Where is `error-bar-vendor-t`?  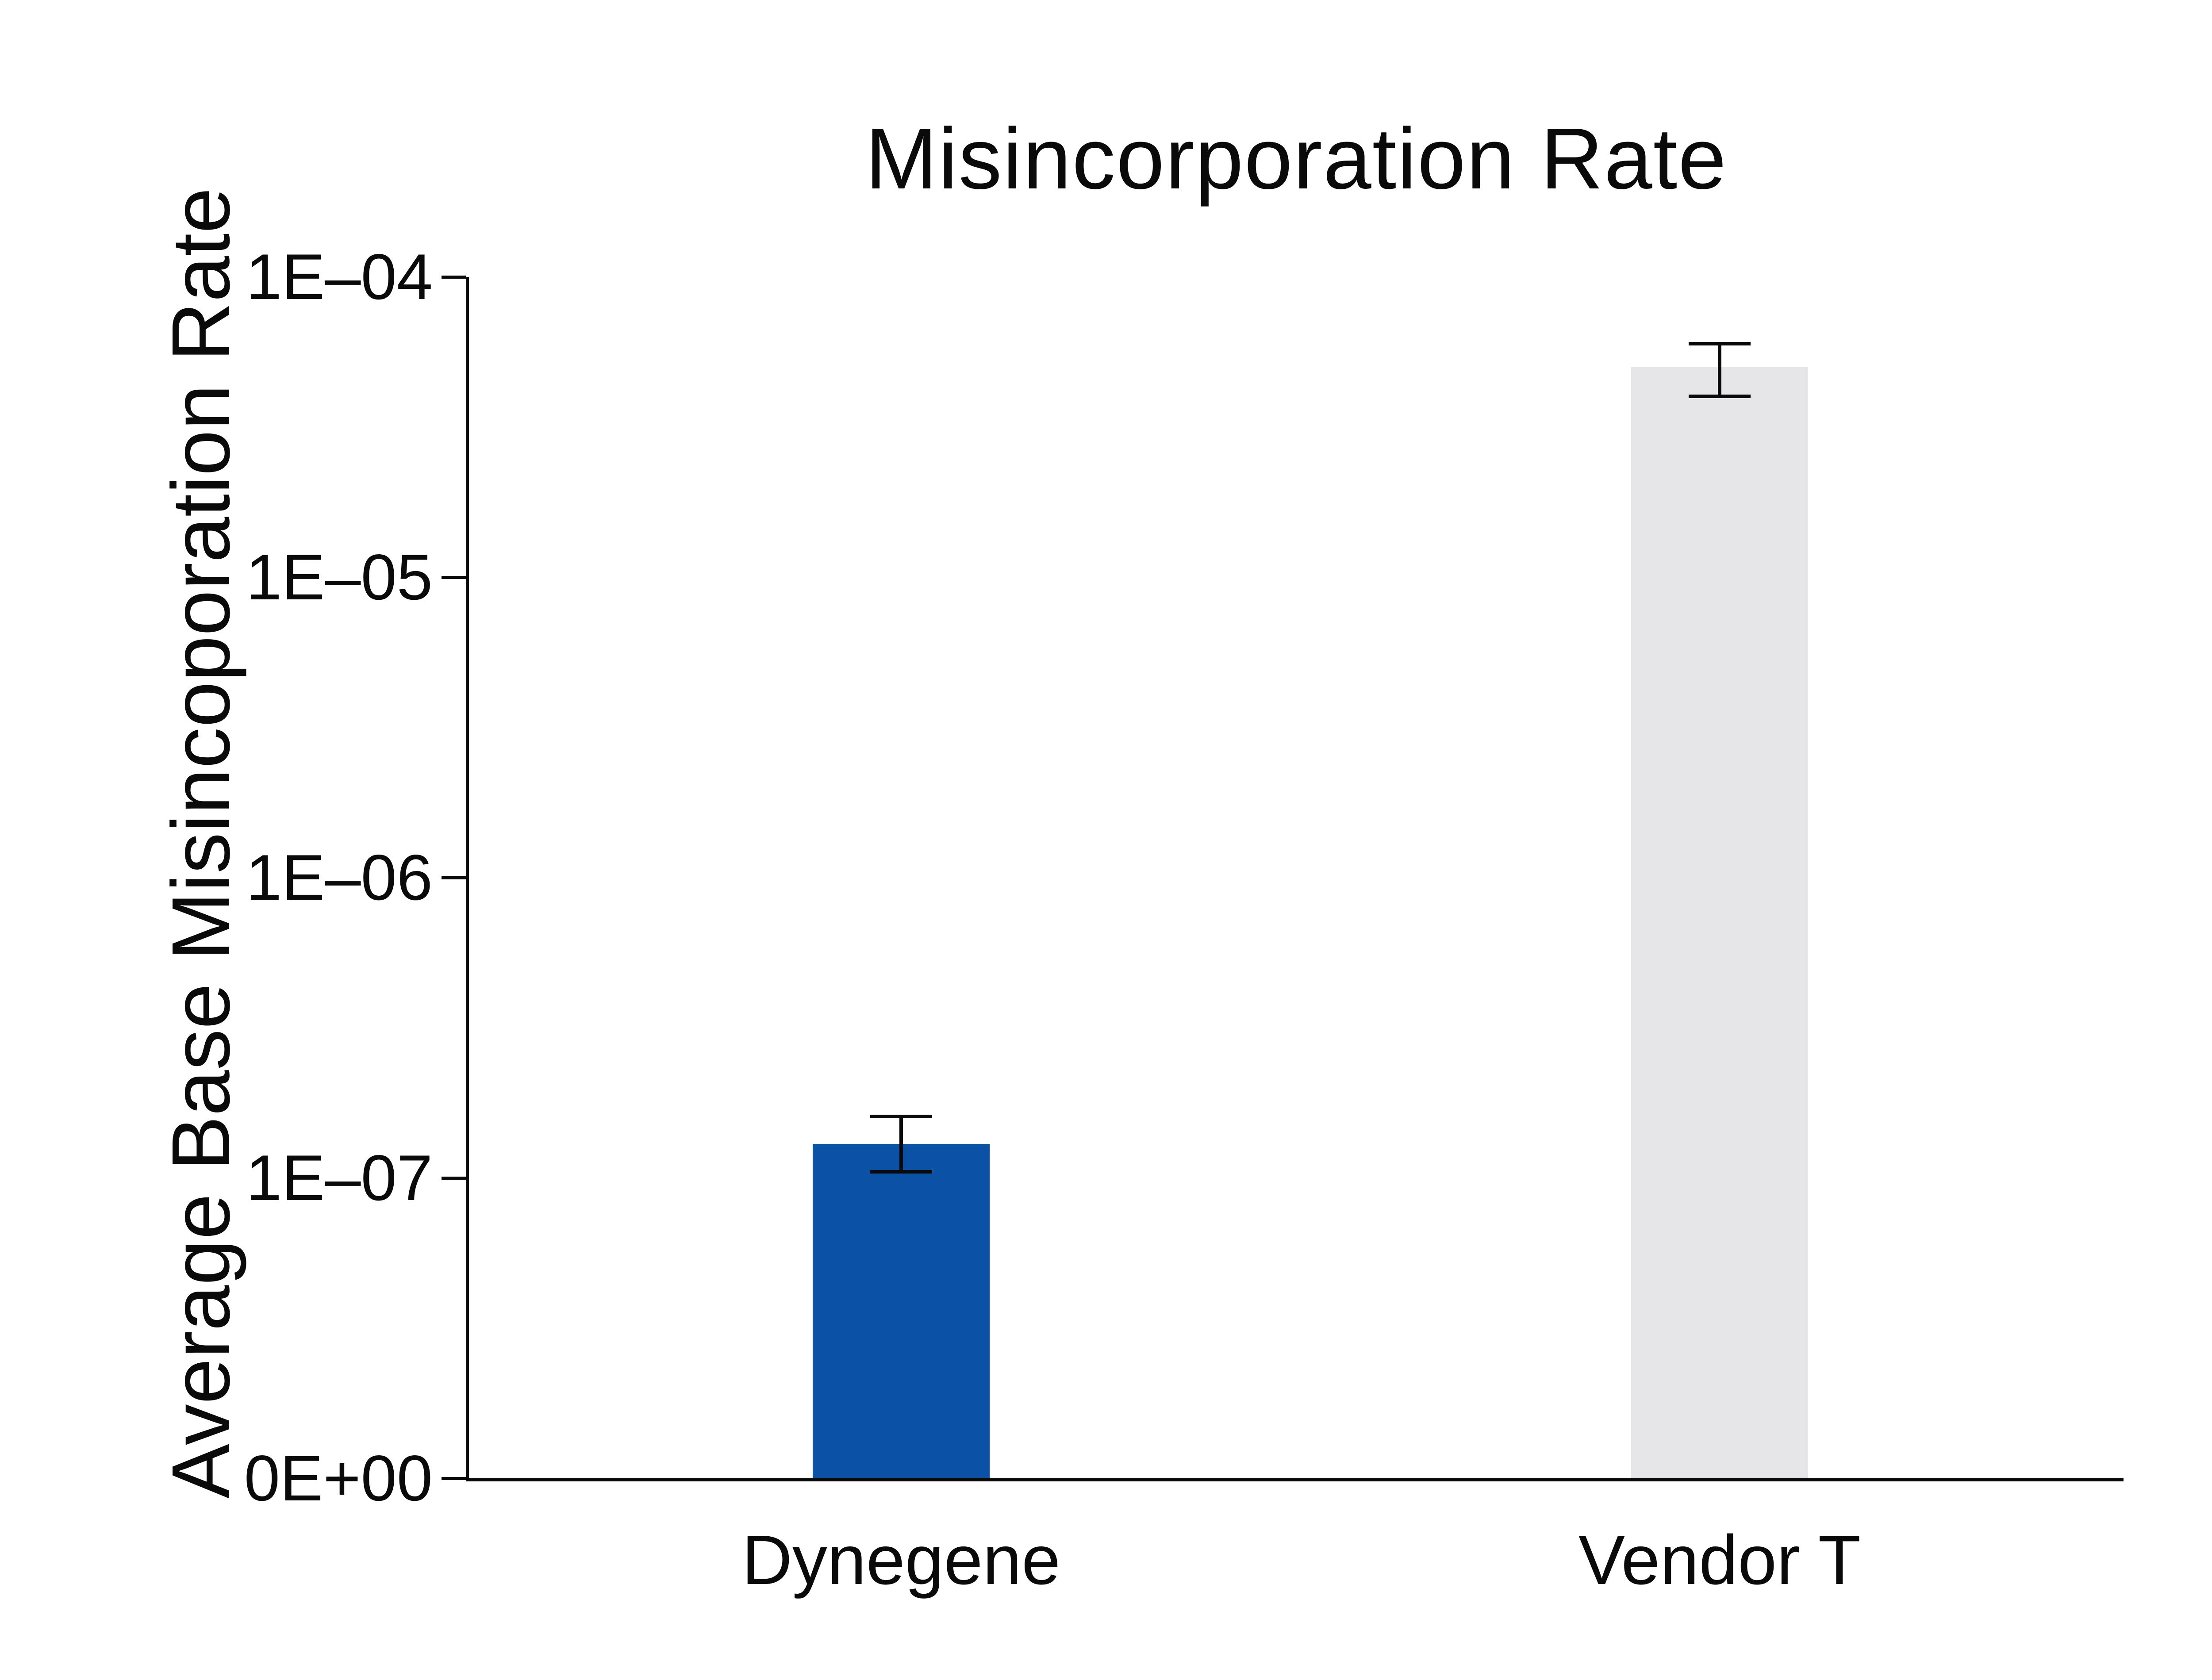 error-bar-vendor-t is located at coordinates (1720, 370).